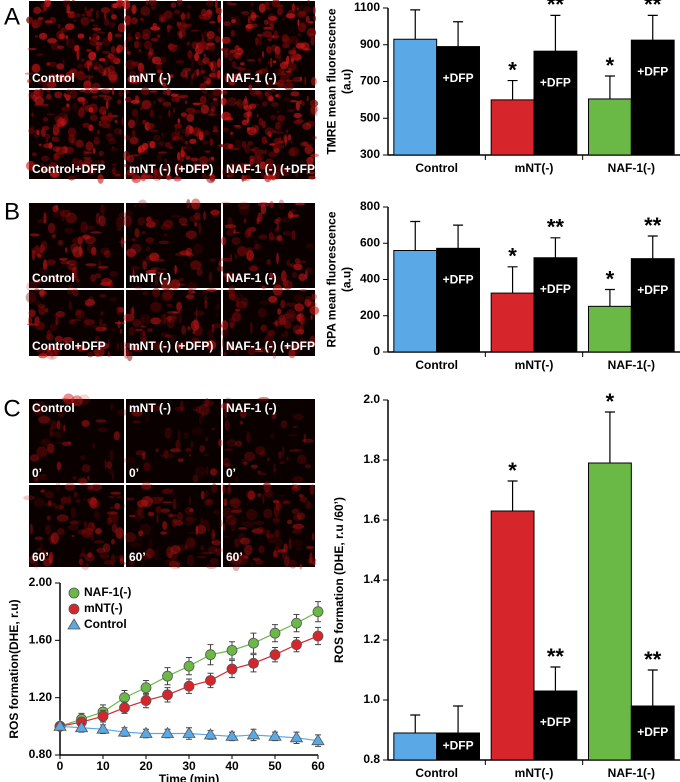 Image resolution: width=680 pixels, height=782 pixels. I want to click on y-tick-label: 400, so click(370, 279).